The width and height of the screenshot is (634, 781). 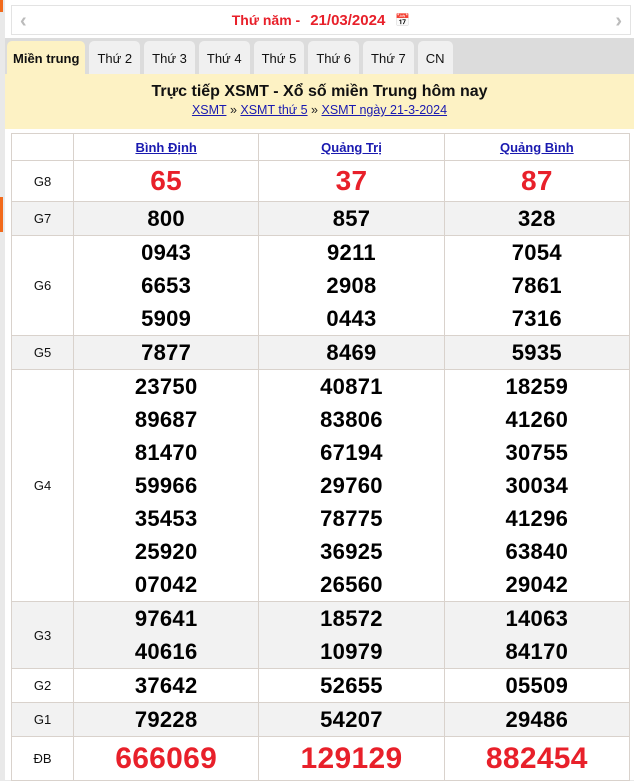 What do you see at coordinates (536, 252) in the screenshot?
I see `prize-number: 7054` at bounding box center [536, 252].